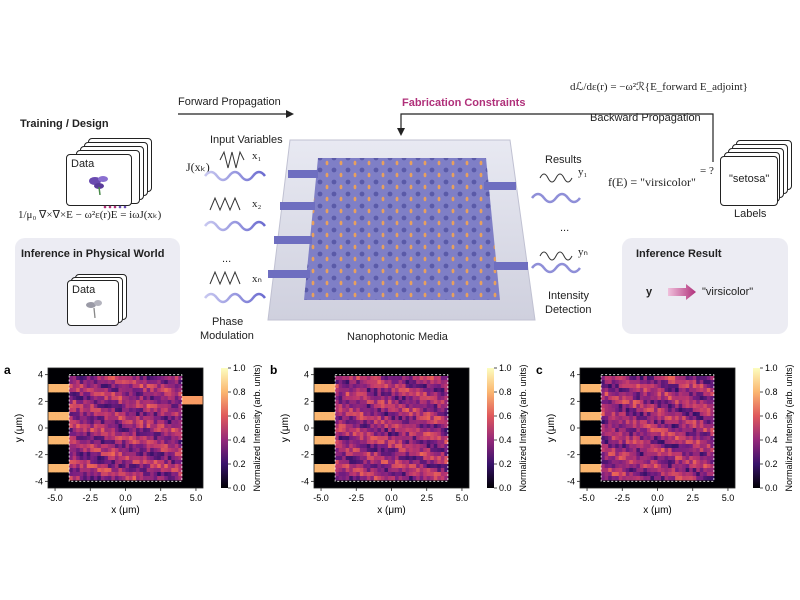  I want to click on adjoint-equation: dℒ/dε(r) = −ω²ℛ{E_forward E_adjoint}, so click(659, 87).